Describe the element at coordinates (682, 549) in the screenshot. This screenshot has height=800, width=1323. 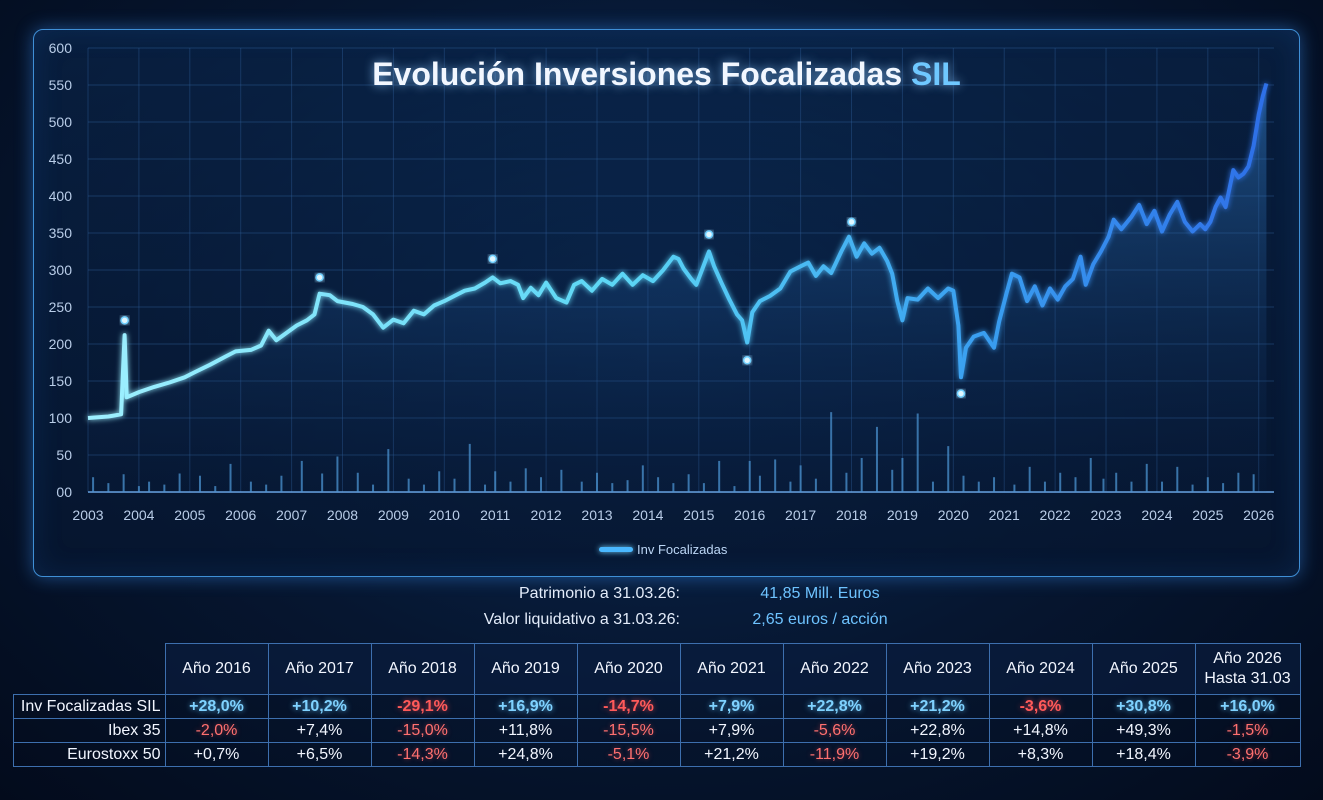
I see `legend-label: Inv Focalizadas` at that location.